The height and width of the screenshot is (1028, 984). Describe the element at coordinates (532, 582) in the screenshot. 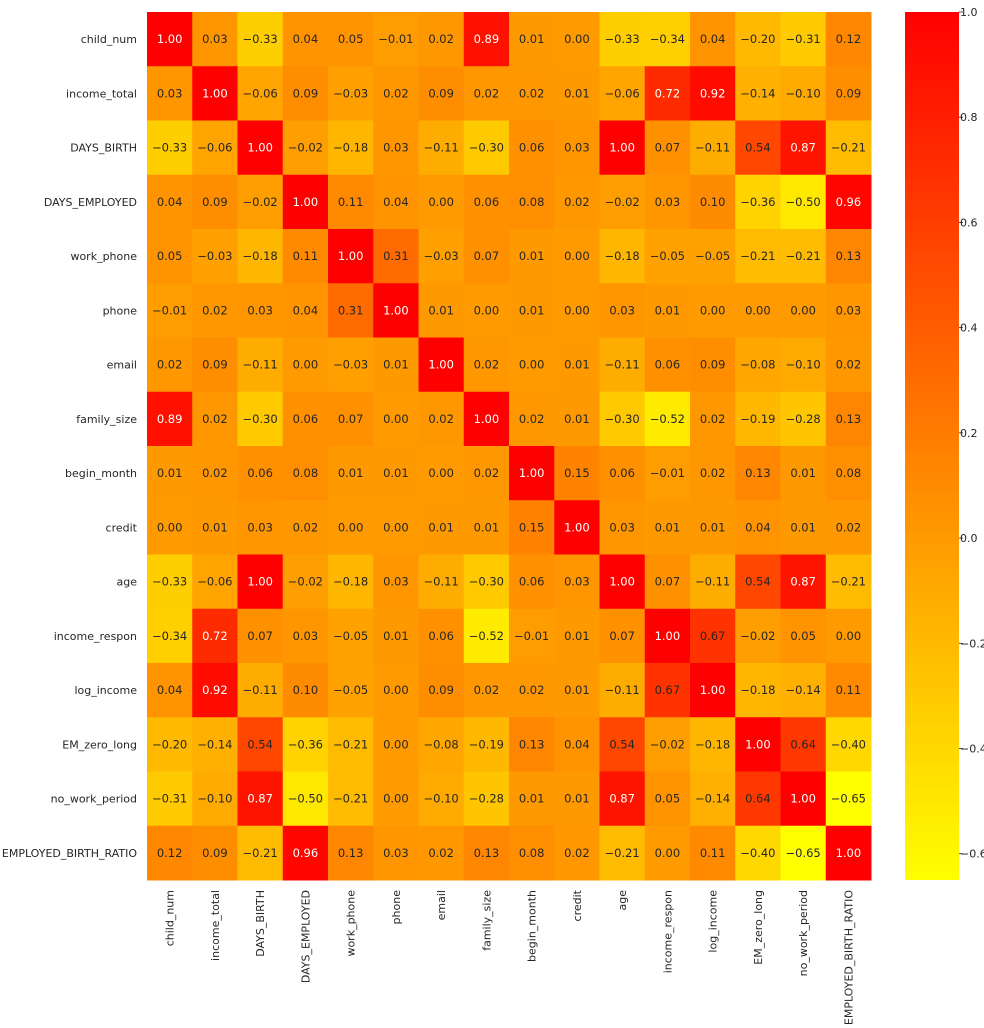

I see `cell-value-label: 0.06` at that location.